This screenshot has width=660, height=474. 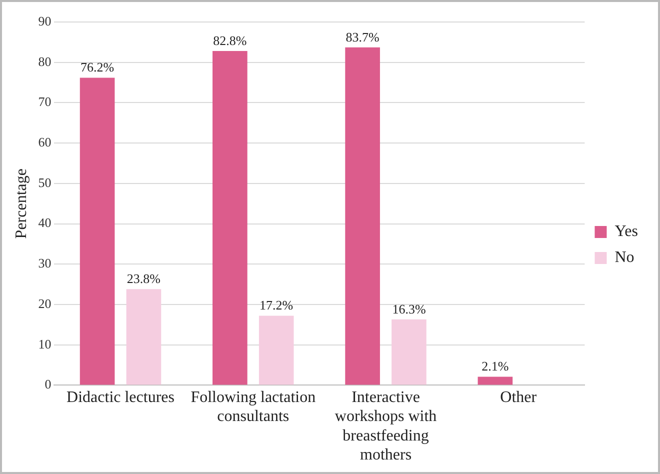 I want to click on data-label: 83.7%, so click(x=363, y=36).